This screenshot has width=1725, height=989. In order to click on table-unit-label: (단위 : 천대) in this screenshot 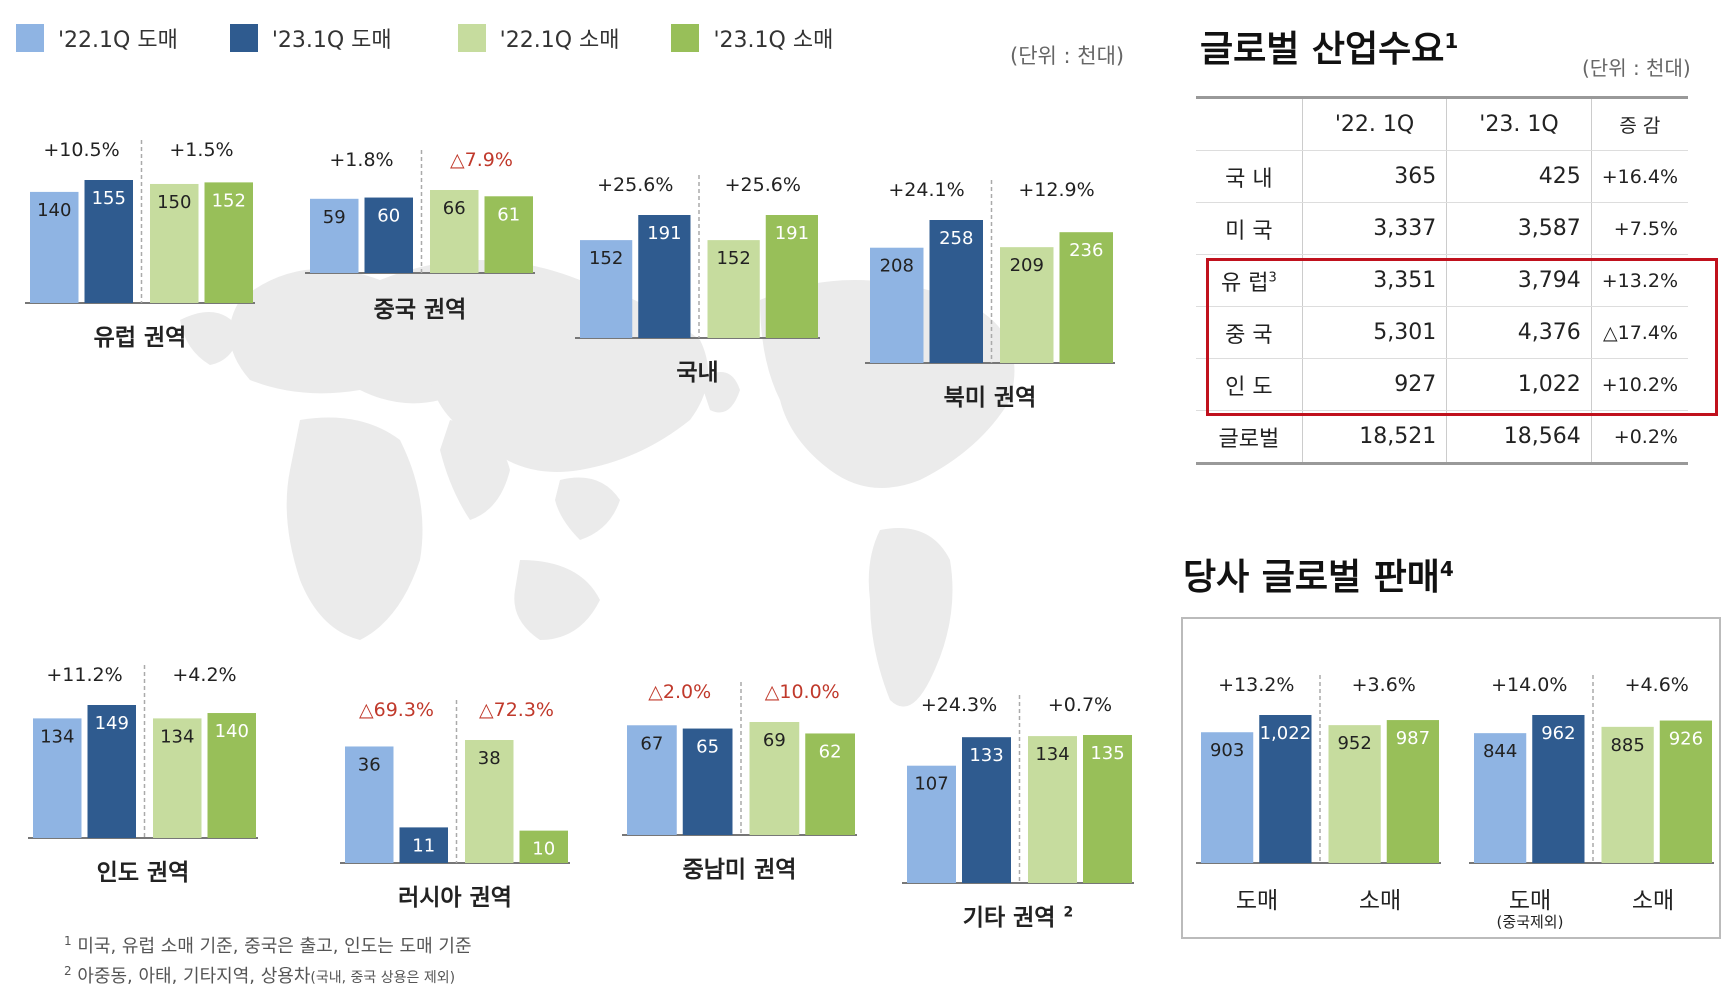, I will do `click(1636, 68)`.